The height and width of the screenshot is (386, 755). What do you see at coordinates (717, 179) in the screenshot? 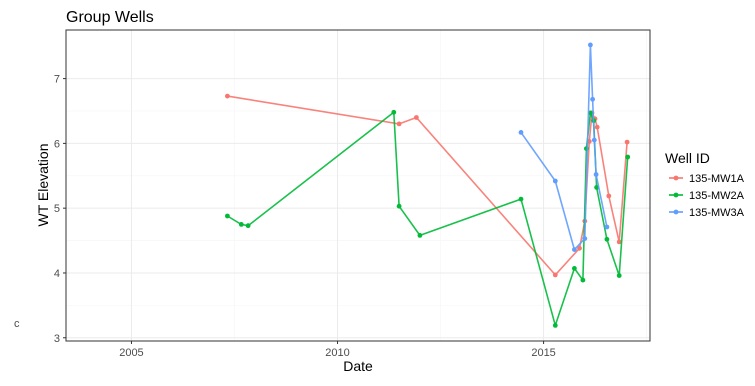
I see `legend-label: 135-MW1A` at bounding box center [717, 179].